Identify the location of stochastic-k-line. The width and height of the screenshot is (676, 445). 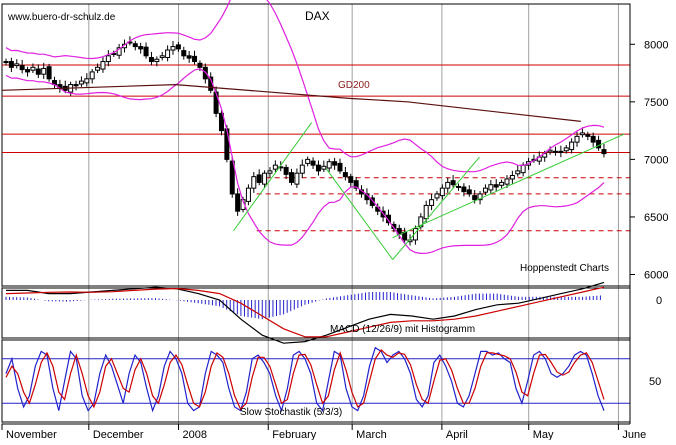
(305, 379).